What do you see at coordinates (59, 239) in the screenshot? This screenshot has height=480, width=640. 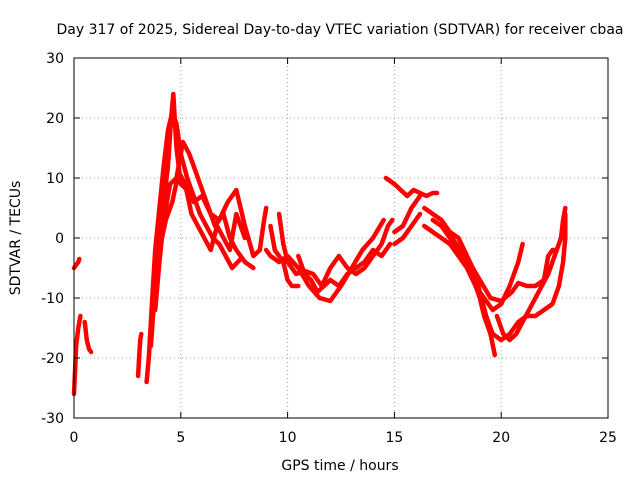 I see `y-tick-label: 0` at bounding box center [59, 239].